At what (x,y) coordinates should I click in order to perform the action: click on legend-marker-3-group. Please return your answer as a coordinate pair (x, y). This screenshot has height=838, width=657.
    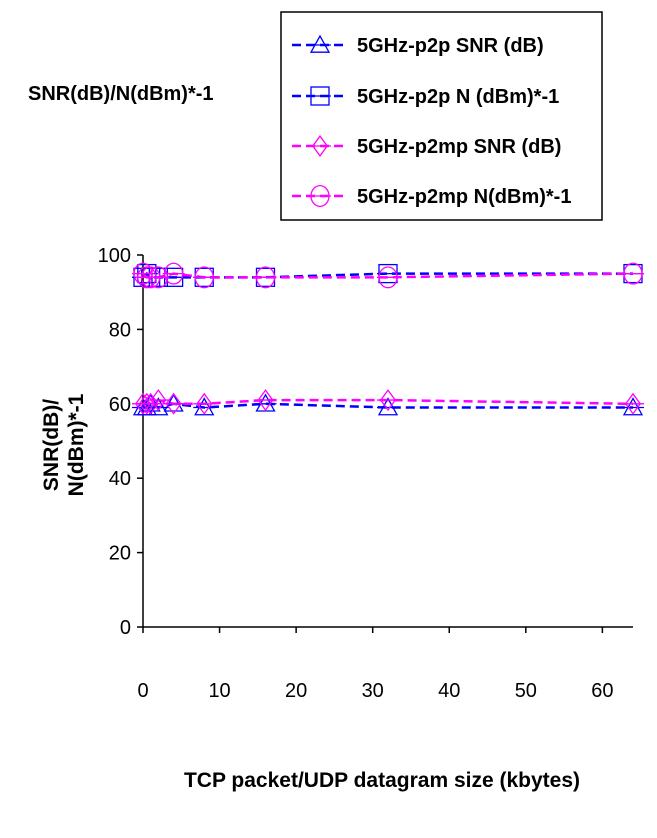
    Looking at the image, I should click on (320, 146).